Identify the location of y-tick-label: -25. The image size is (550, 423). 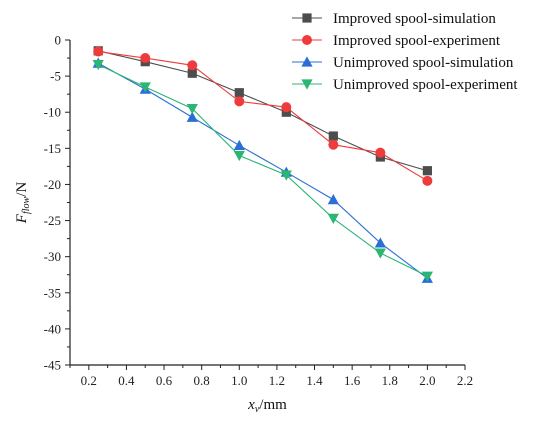
(52, 220).